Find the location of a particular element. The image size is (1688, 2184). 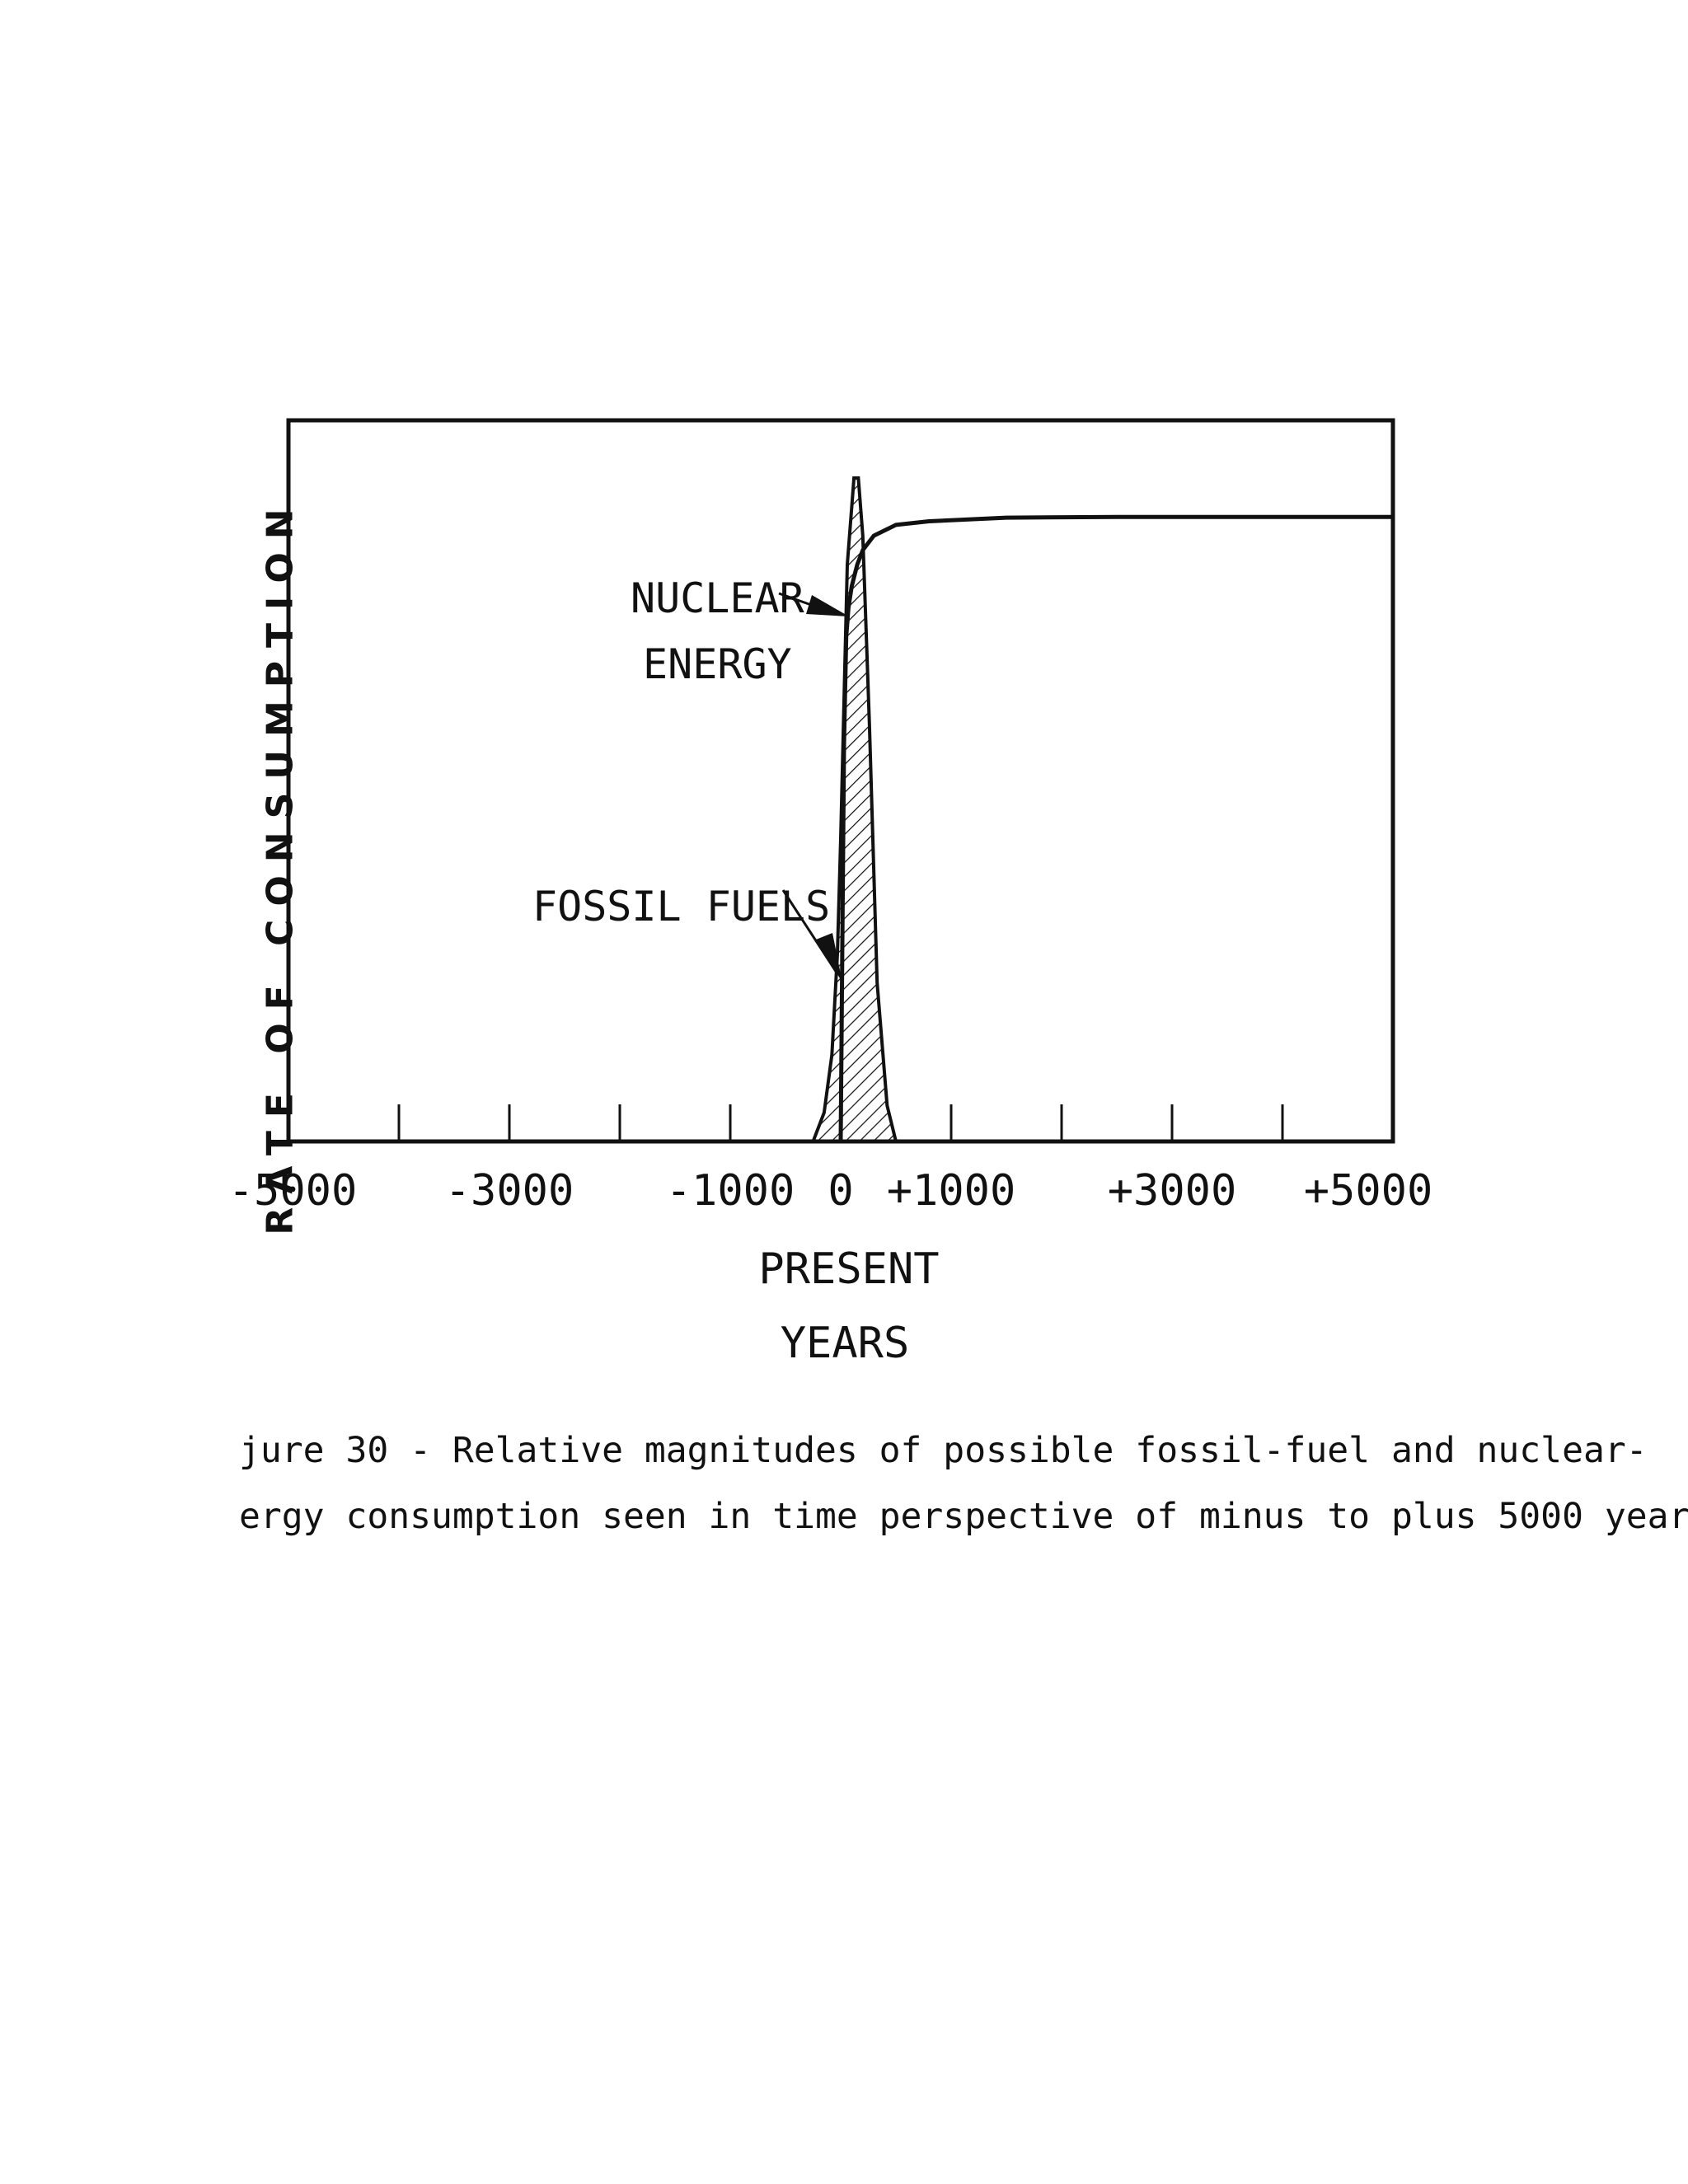

x-axis-label: YEARS is located at coordinates (845, 1343).